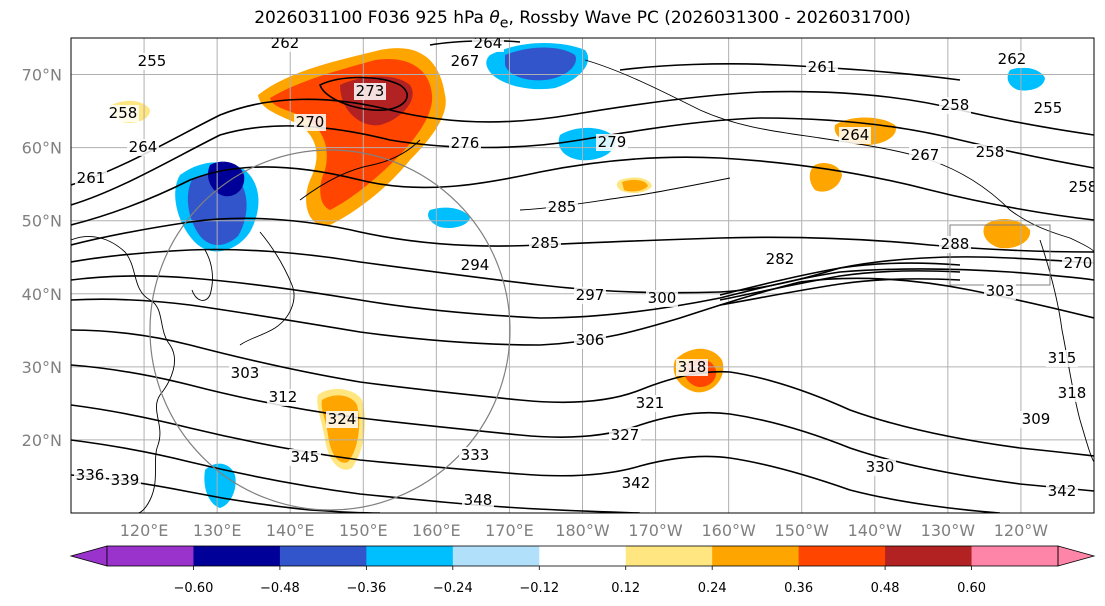  Describe the element at coordinates (42, 221) in the screenshot. I see `latitude-label: 50°N` at that location.